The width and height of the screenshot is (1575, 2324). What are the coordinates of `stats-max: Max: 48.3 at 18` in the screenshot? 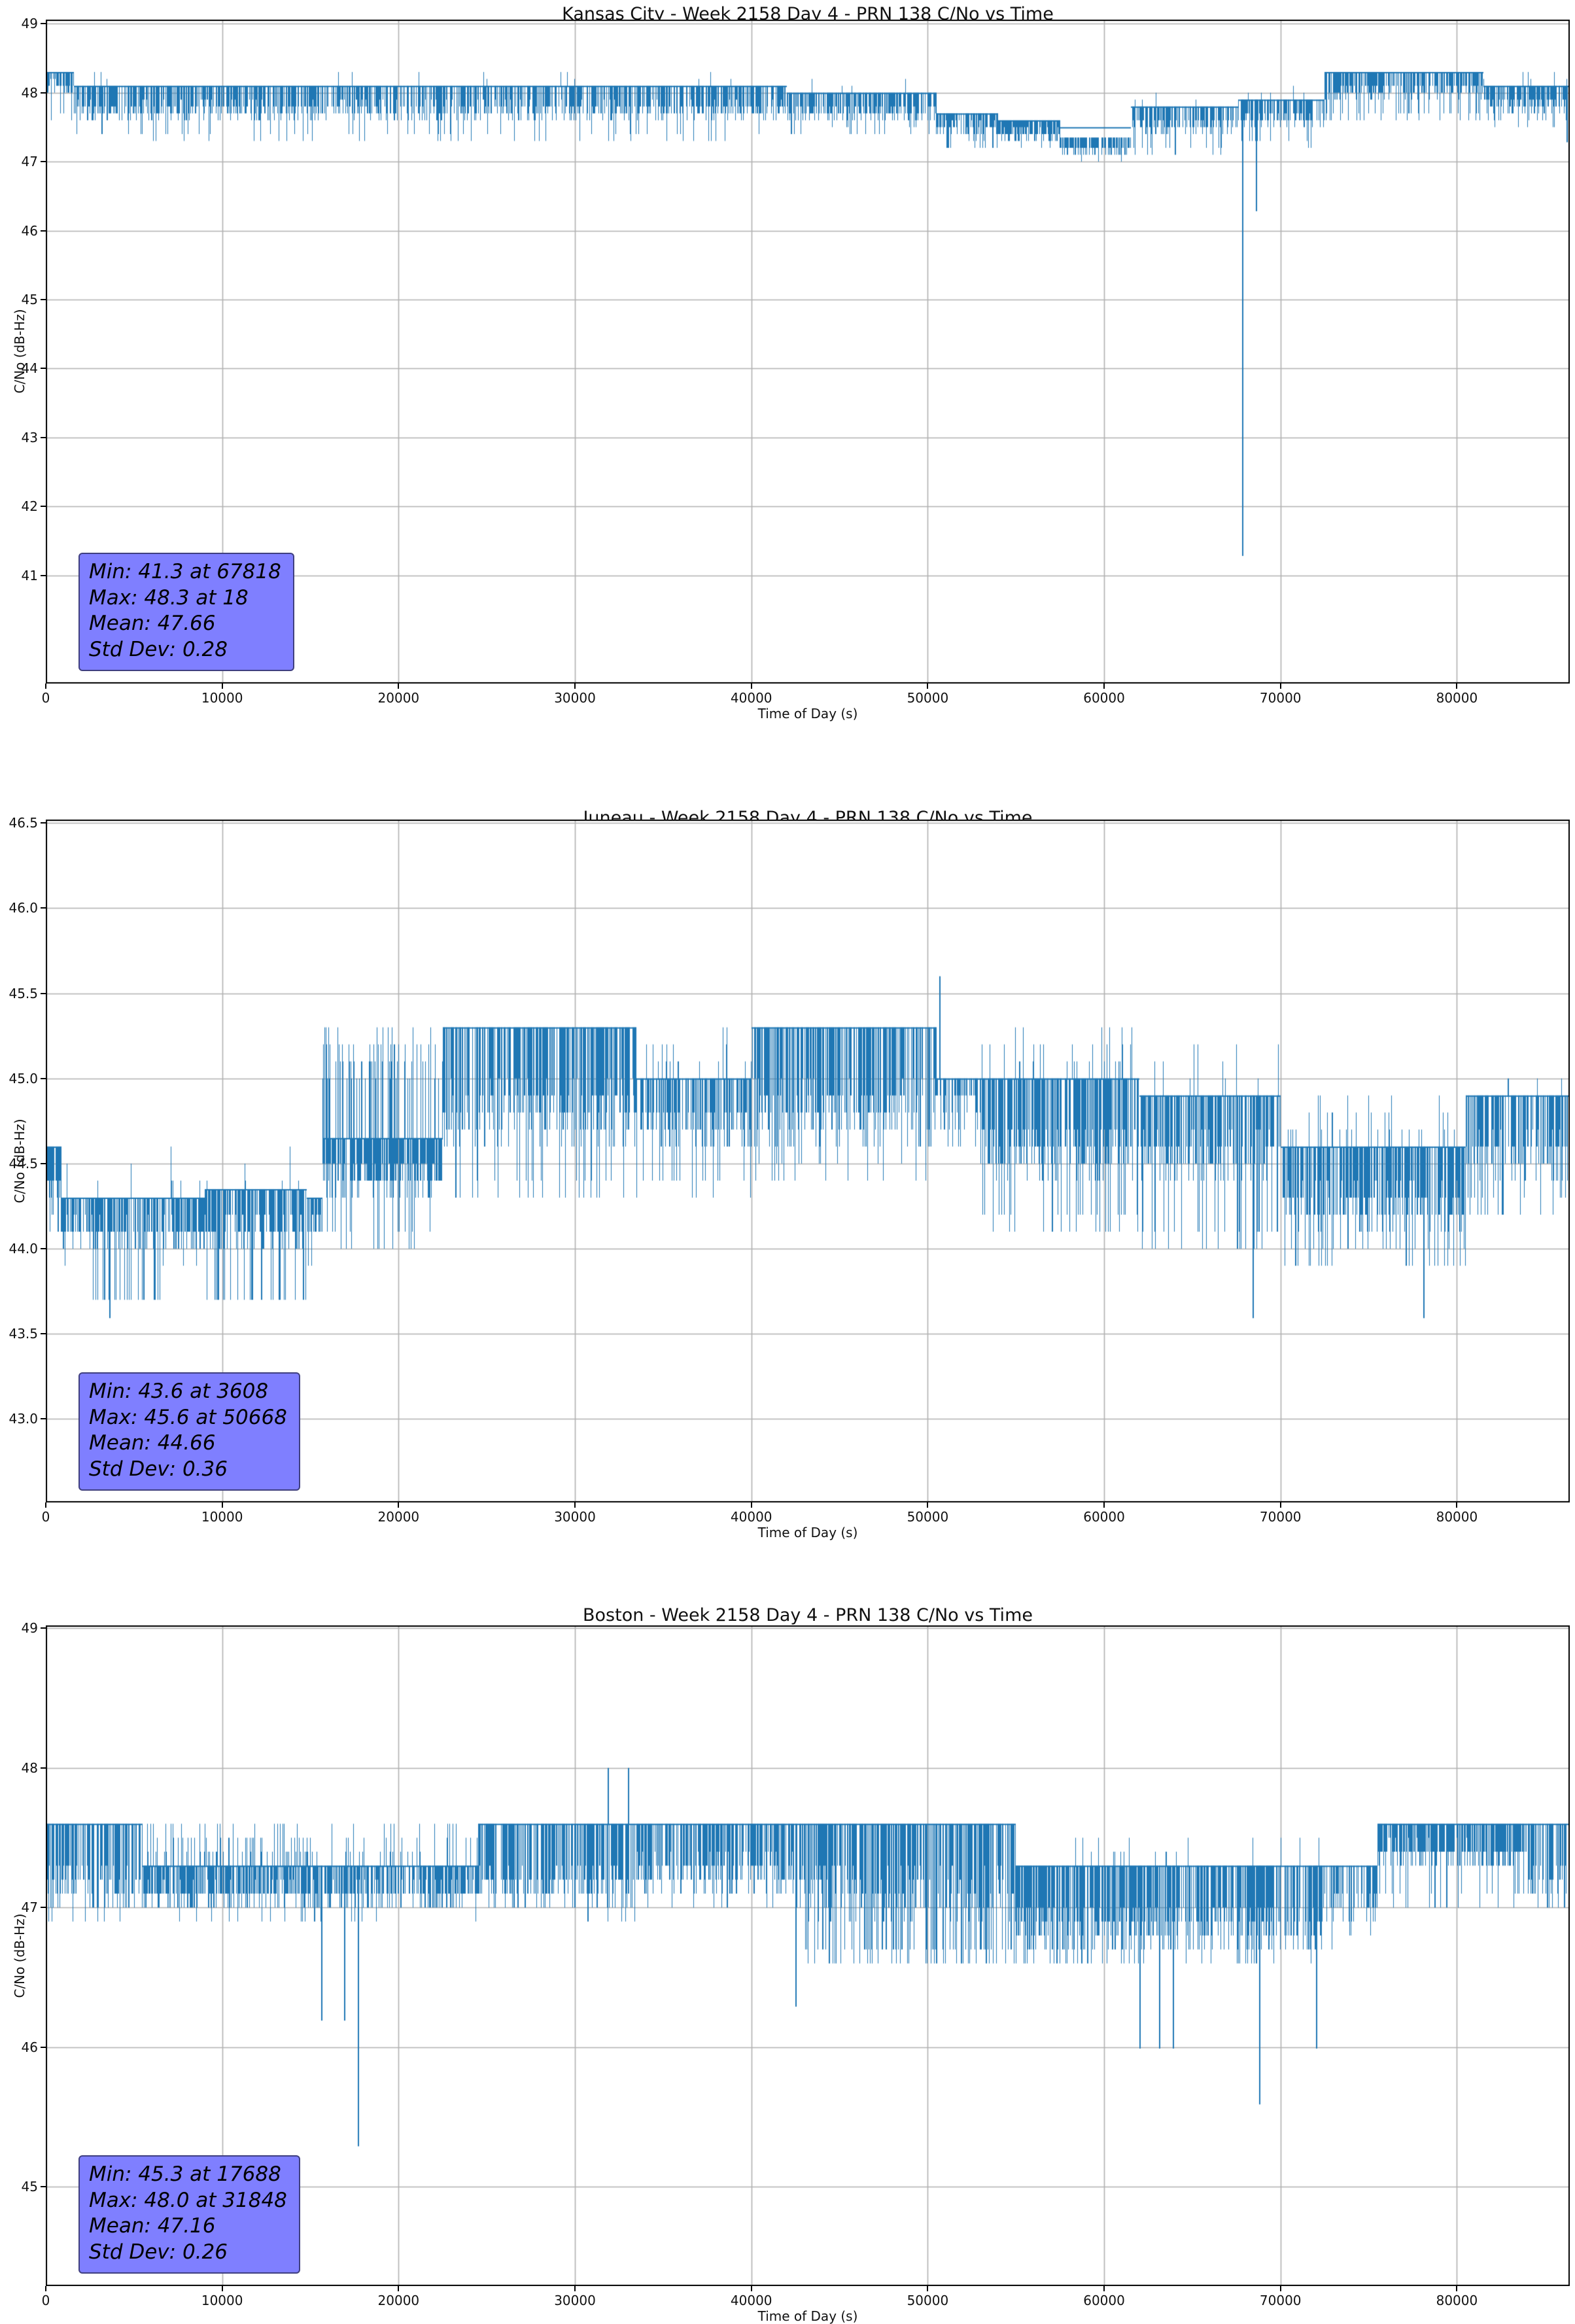 It's located at (169, 597).